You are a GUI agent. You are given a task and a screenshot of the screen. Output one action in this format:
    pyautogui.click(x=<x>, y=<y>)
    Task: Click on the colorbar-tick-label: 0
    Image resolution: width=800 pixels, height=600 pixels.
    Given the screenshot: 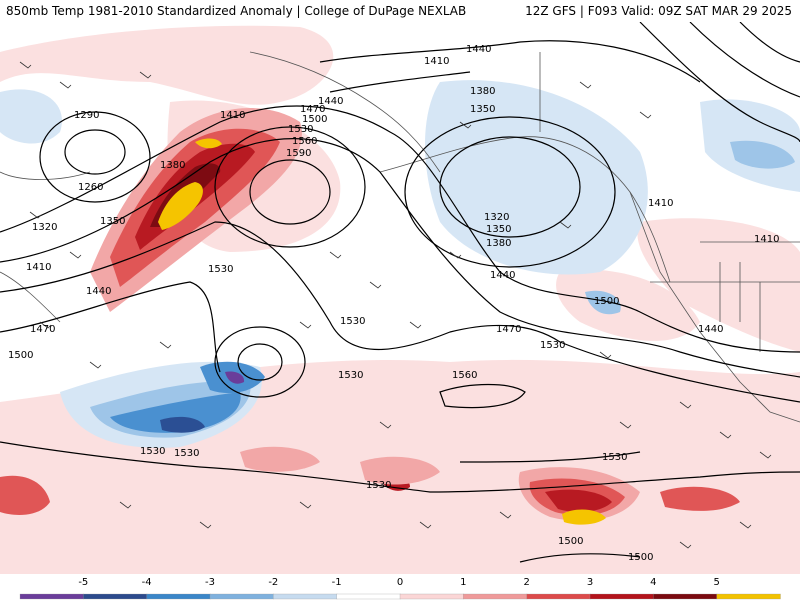 What is the action you would take?
    pyautogui.click(x=400, y=582)
    